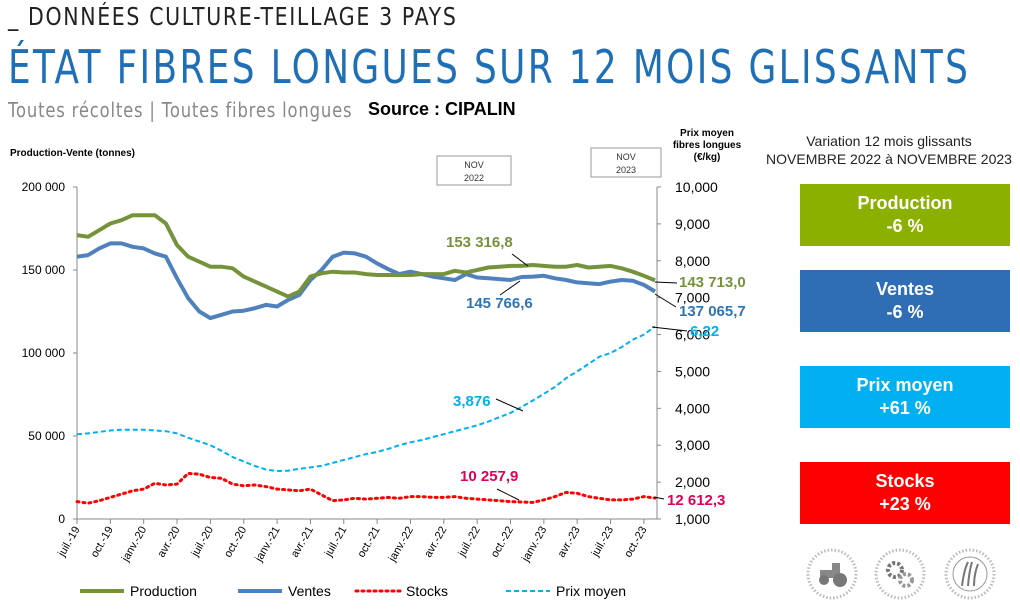 This screenshot has height=616, width=1020. What do you see at coordinates (102, 542) in the screenshot?
I see `x-tick-label: oct.-19` at bounding box center [102, 542].